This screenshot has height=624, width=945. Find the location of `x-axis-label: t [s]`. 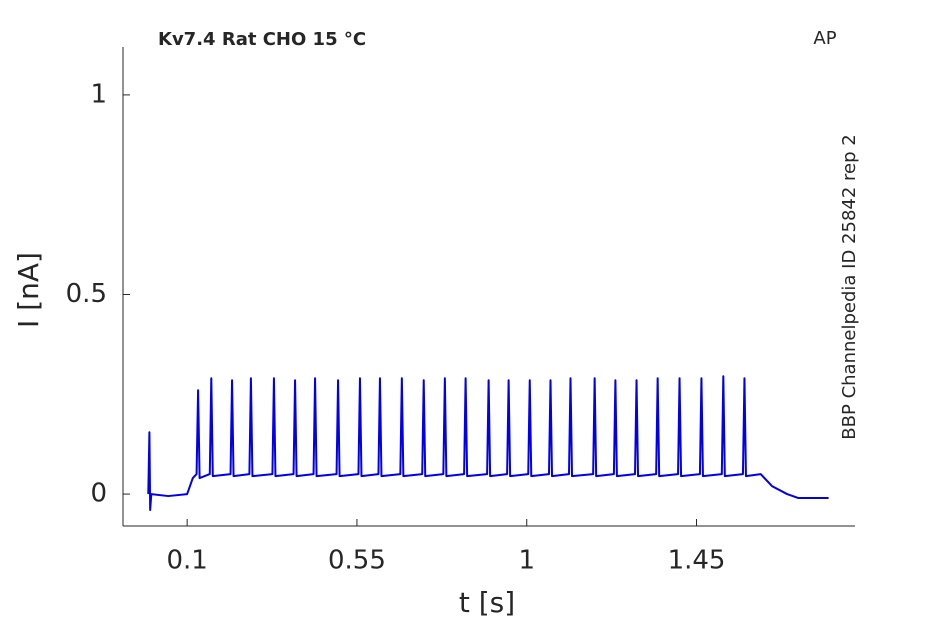

x-axis-label: t [s] is located at coordinates (487, 602).